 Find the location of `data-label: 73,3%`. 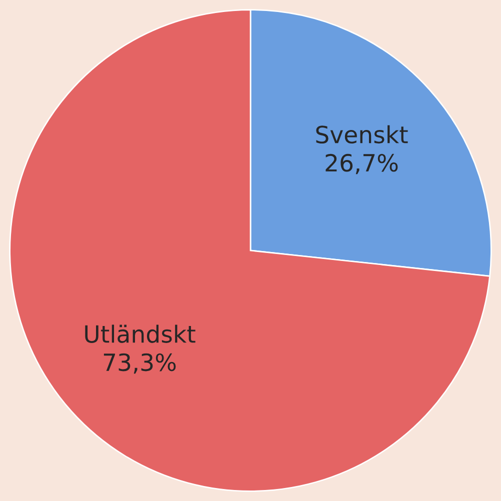

data-label: 73,3% is located at coordinates (140, 363).